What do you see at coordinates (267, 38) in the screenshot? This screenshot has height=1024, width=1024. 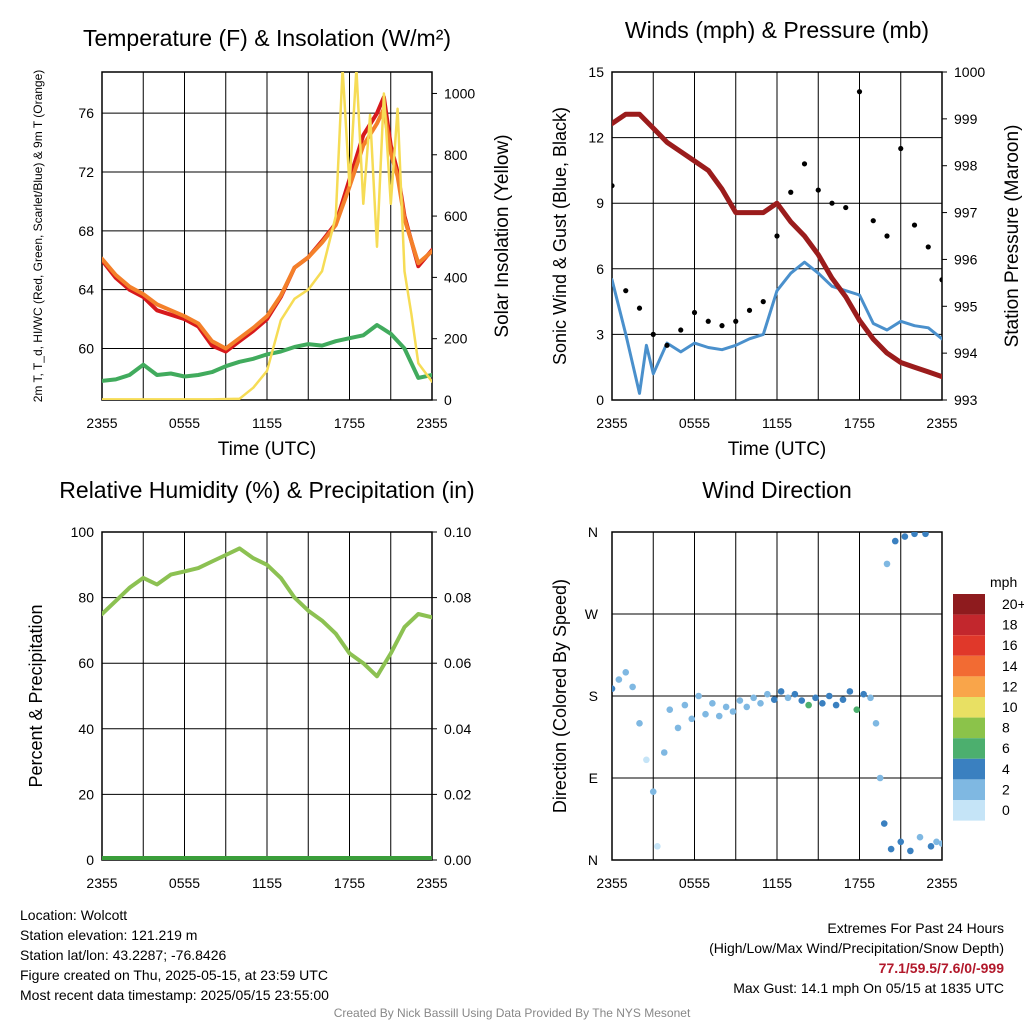 I see `chart-title: Temperature (F) & Insolation (W/m²)` at bounding box center [267, 38].